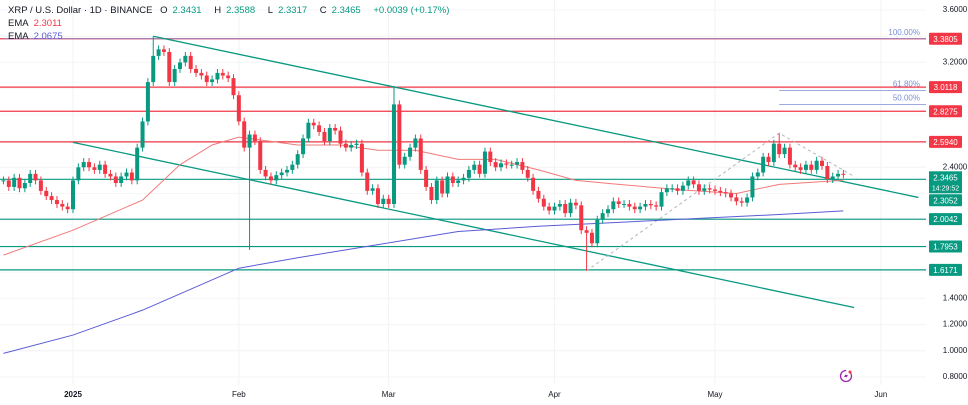 The height and width of the screenshot is (405, 968). What do you see at coordinates (945, 200) in the screenshot?
I see `trendline-price-label: 2.3052` at bounding box center [945, 200].